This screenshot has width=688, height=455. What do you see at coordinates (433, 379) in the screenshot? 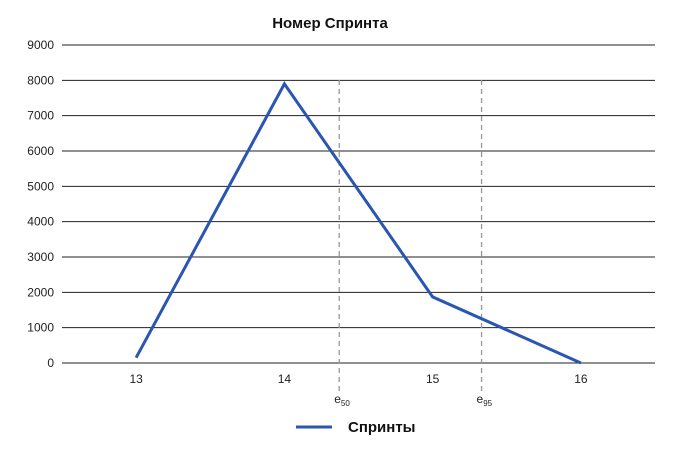
I see `x-tick-label-15: 15` at bounding box center [433, 379].